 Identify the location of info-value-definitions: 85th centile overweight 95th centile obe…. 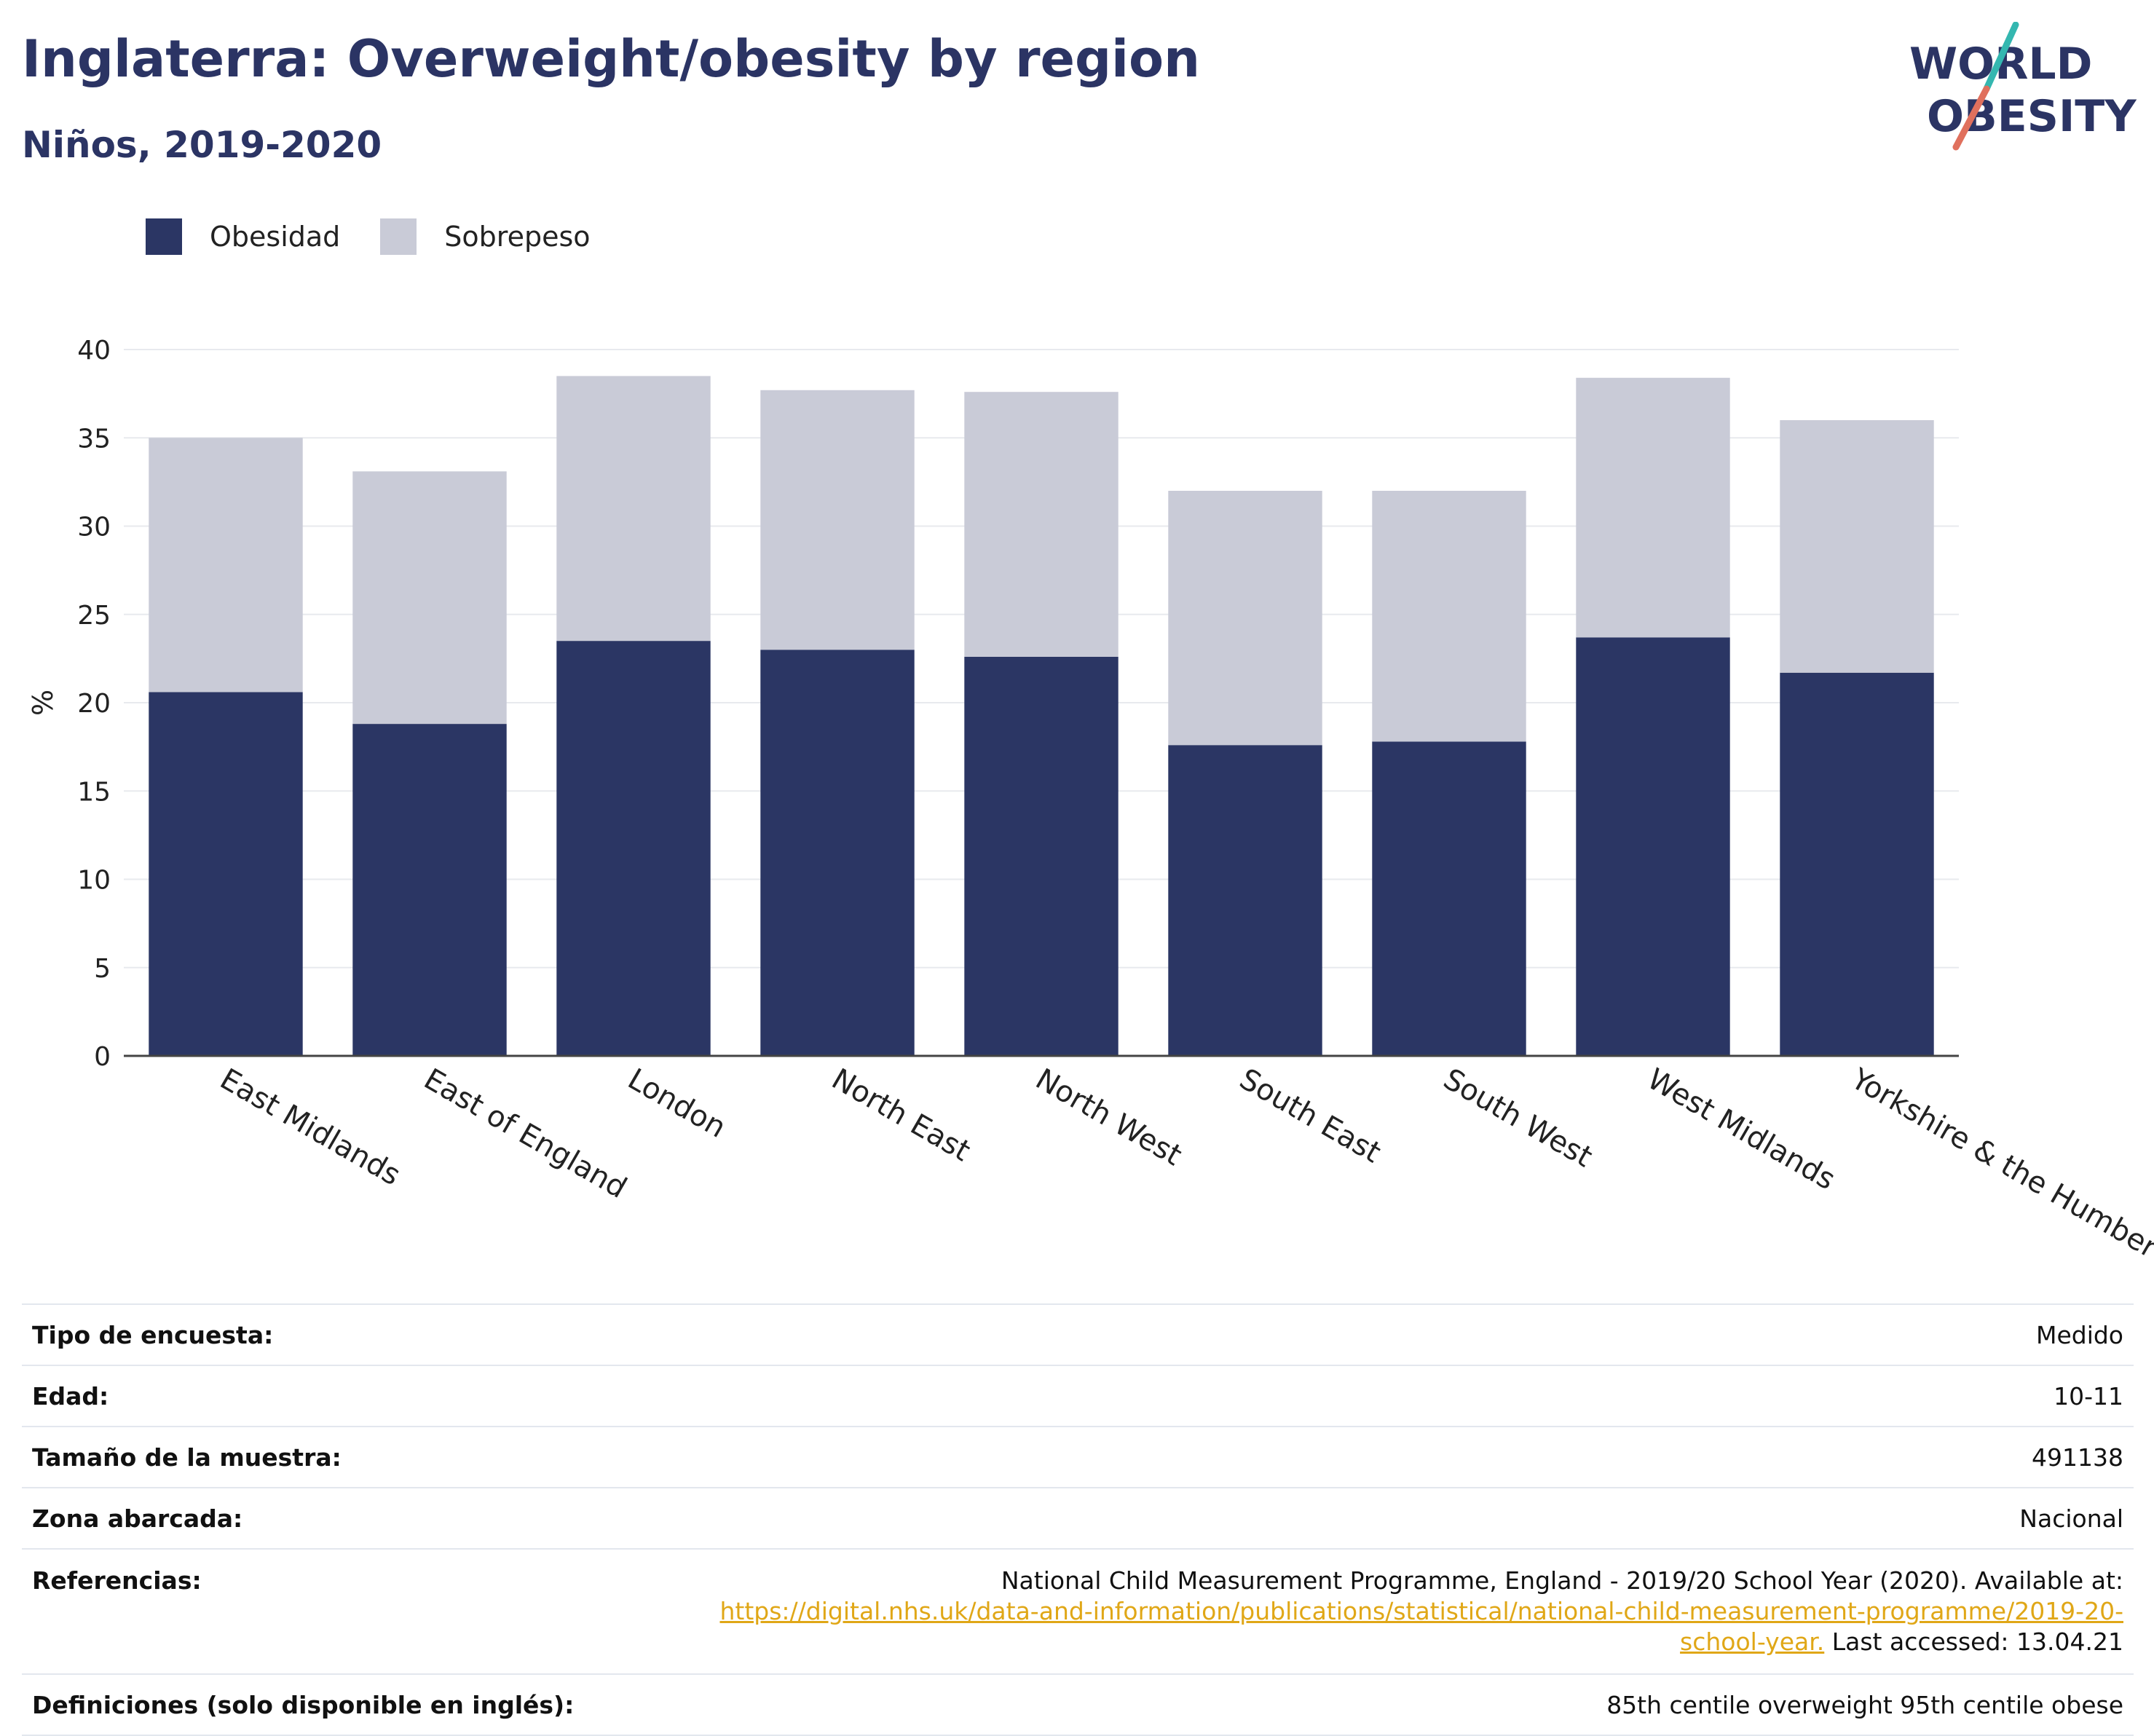
(1416, 1705).